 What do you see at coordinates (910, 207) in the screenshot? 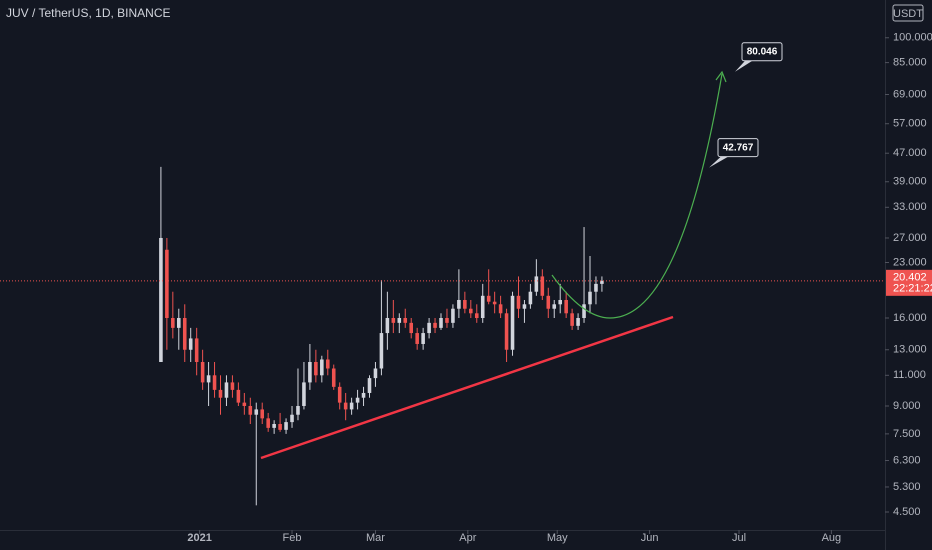
I see `y-tick-label: 33.000` at bounding box center [910, 207].